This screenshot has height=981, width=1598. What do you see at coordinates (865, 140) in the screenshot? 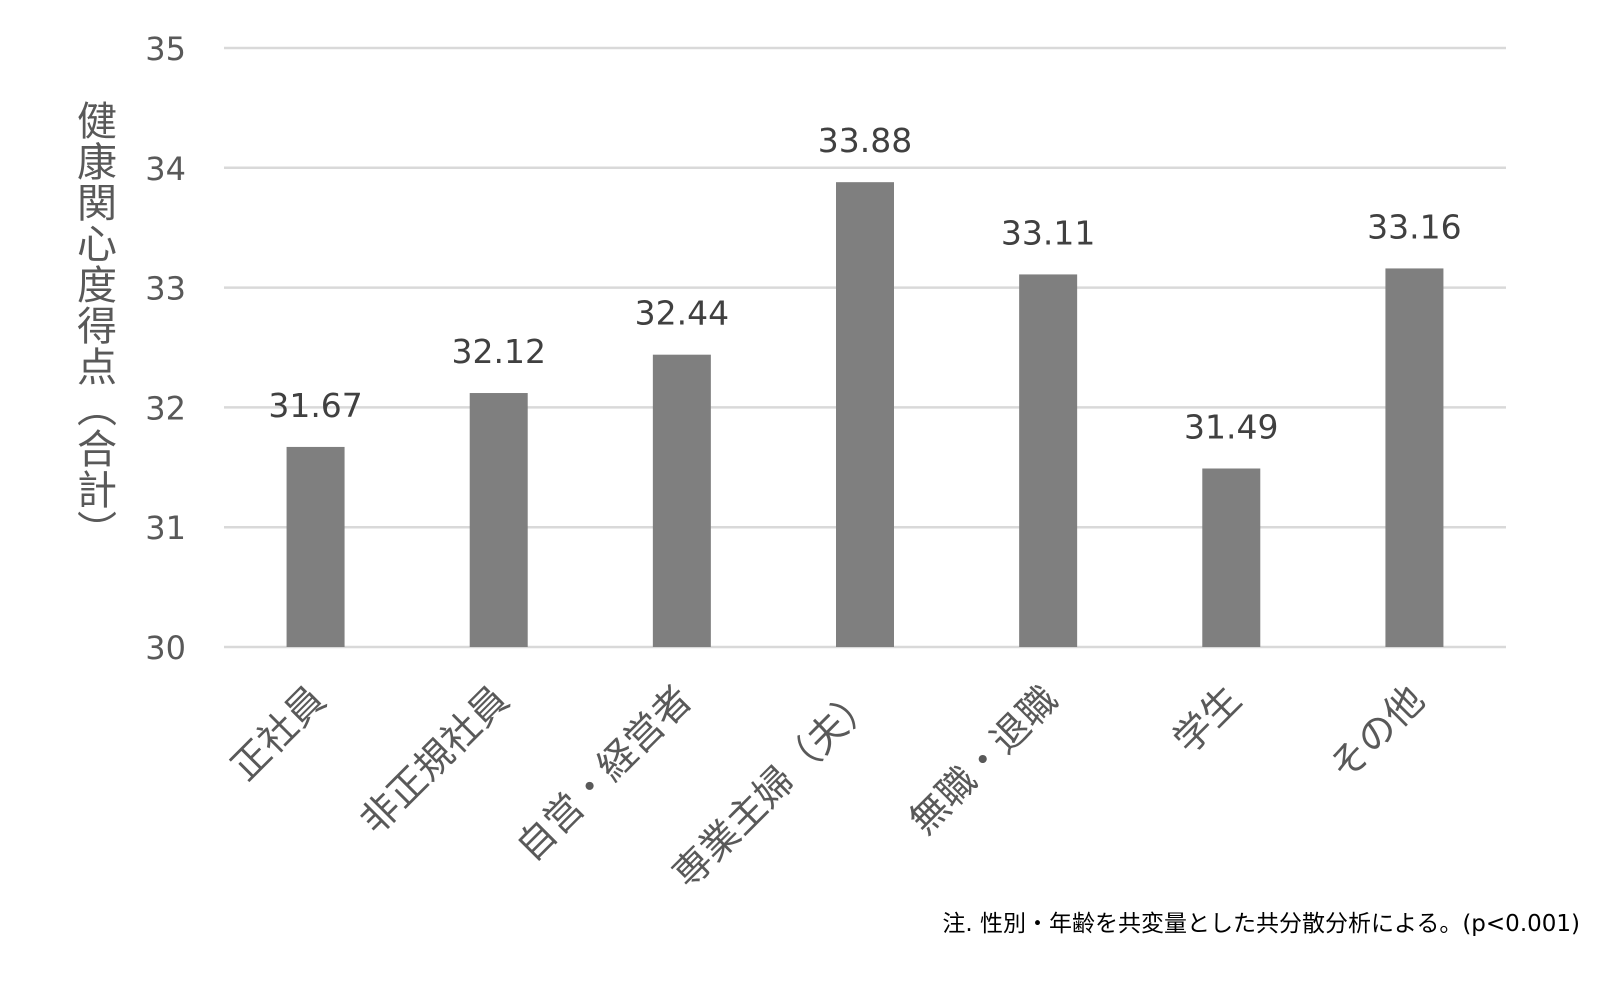
I see `data-label: 33.88` at bounding box center [865, 140].